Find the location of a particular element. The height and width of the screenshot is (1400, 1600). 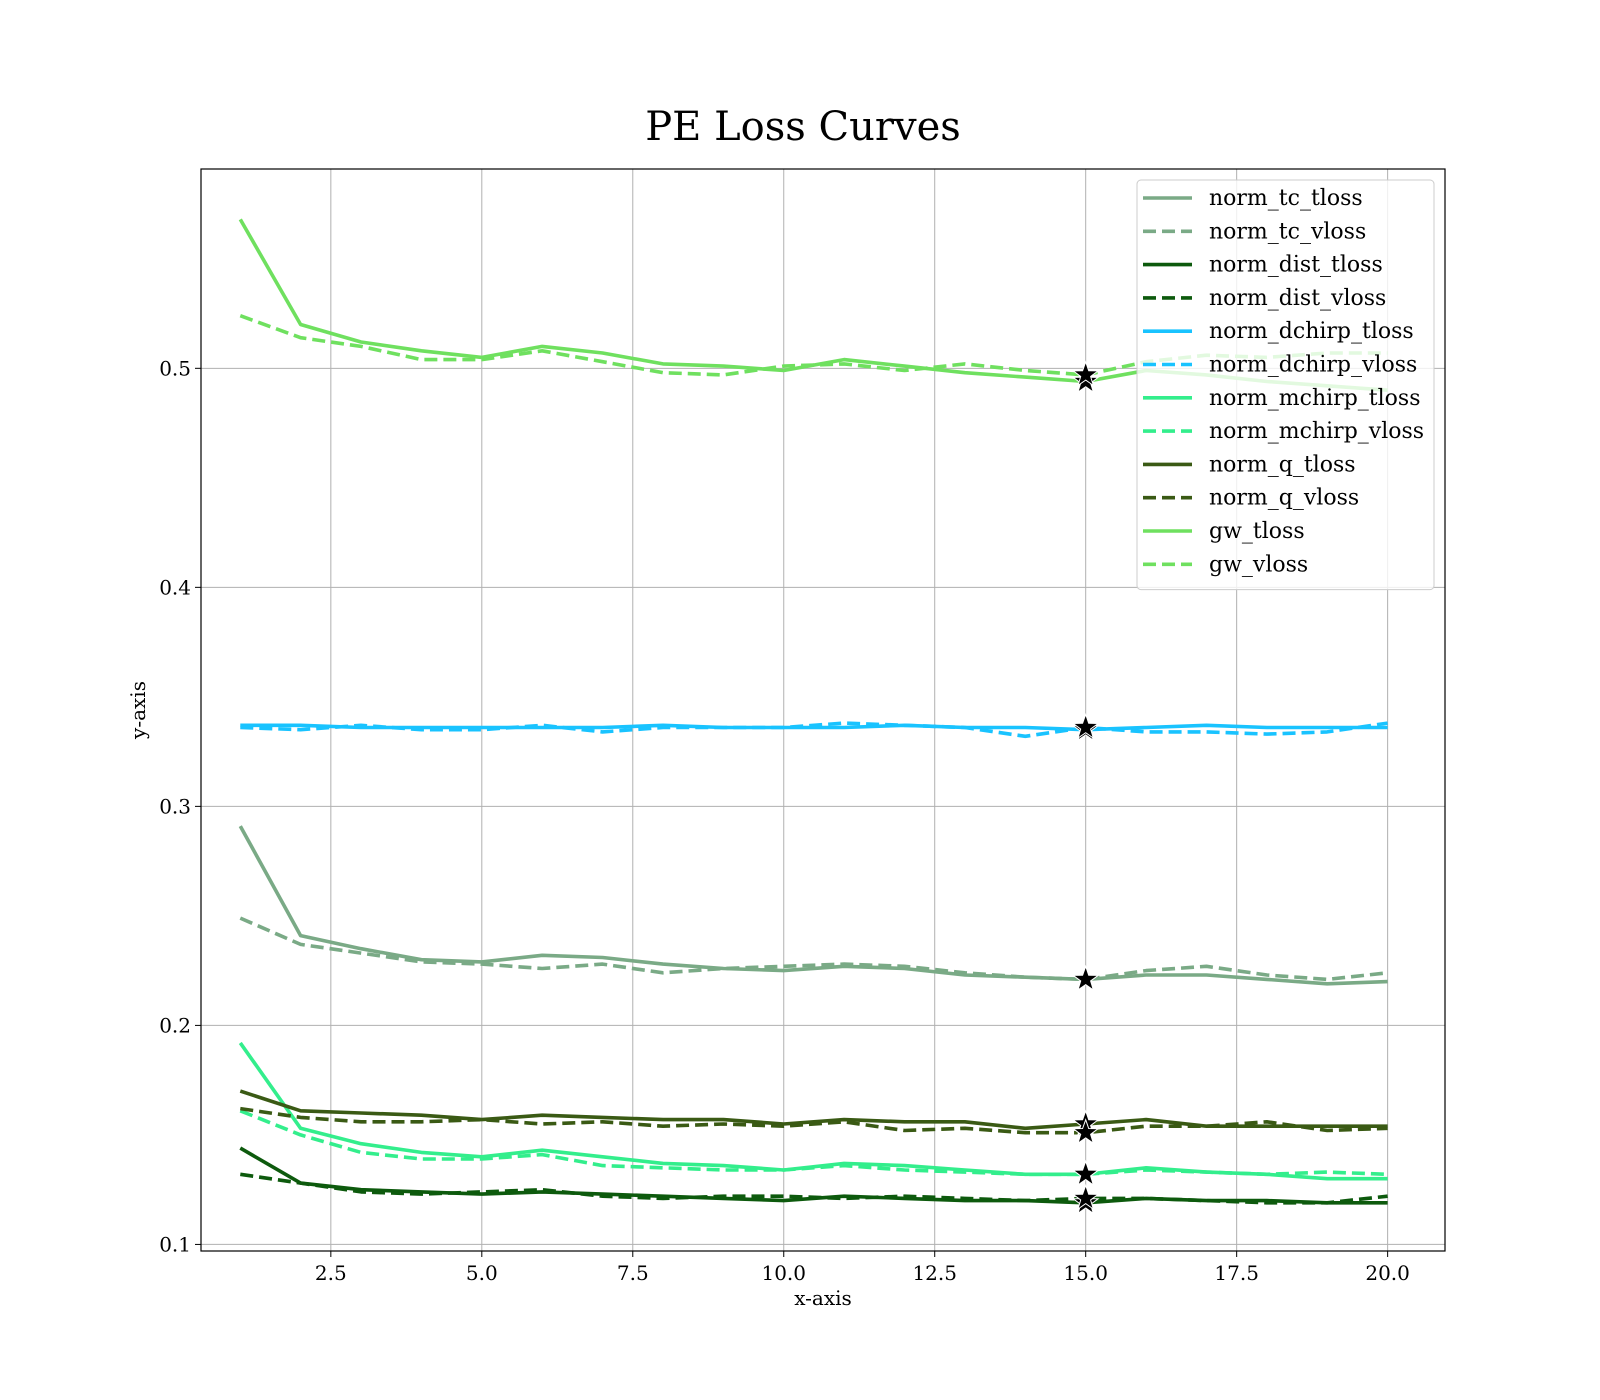

series-line-norm_dchirp_tloss is located at coordinates (814, 727).